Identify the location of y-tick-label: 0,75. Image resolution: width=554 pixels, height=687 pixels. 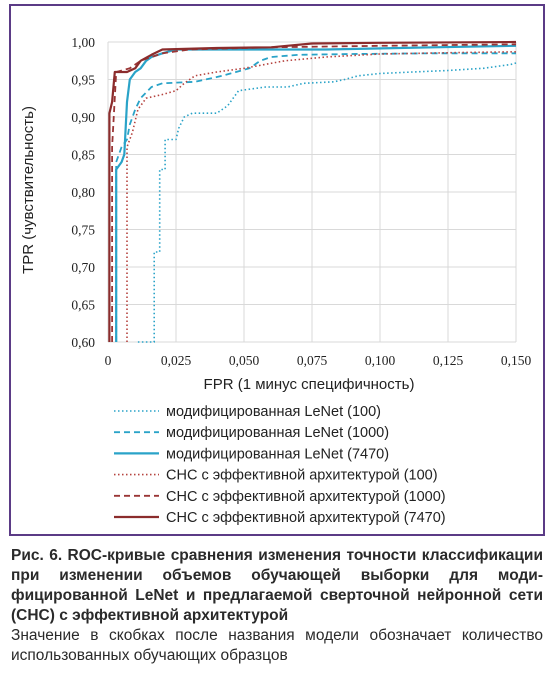
(83, 230).